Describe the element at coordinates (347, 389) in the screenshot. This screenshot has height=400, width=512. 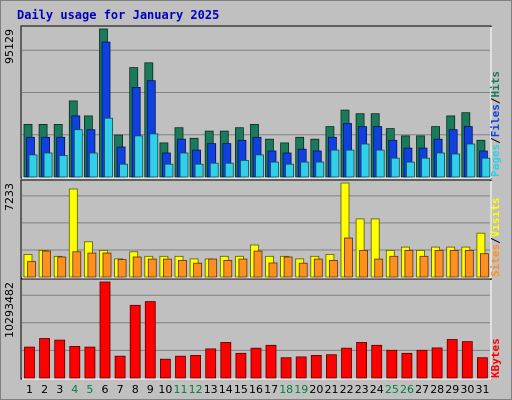
I see `day-label-22: 22` at that location.